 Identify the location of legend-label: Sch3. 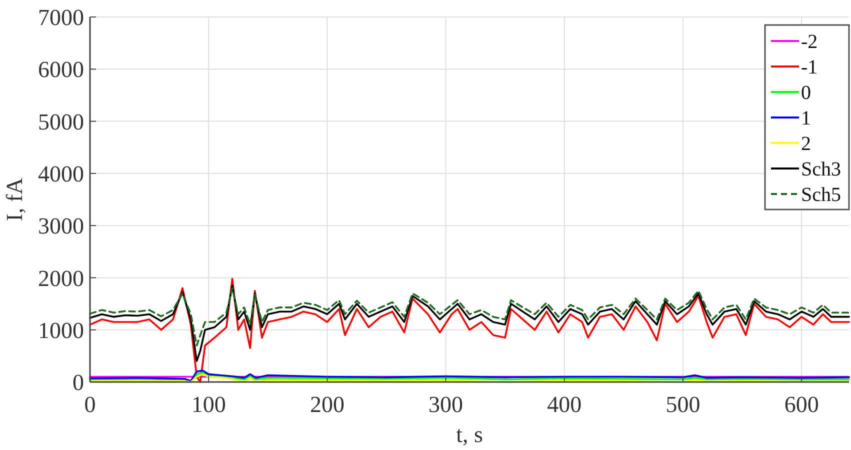
(821, 169).